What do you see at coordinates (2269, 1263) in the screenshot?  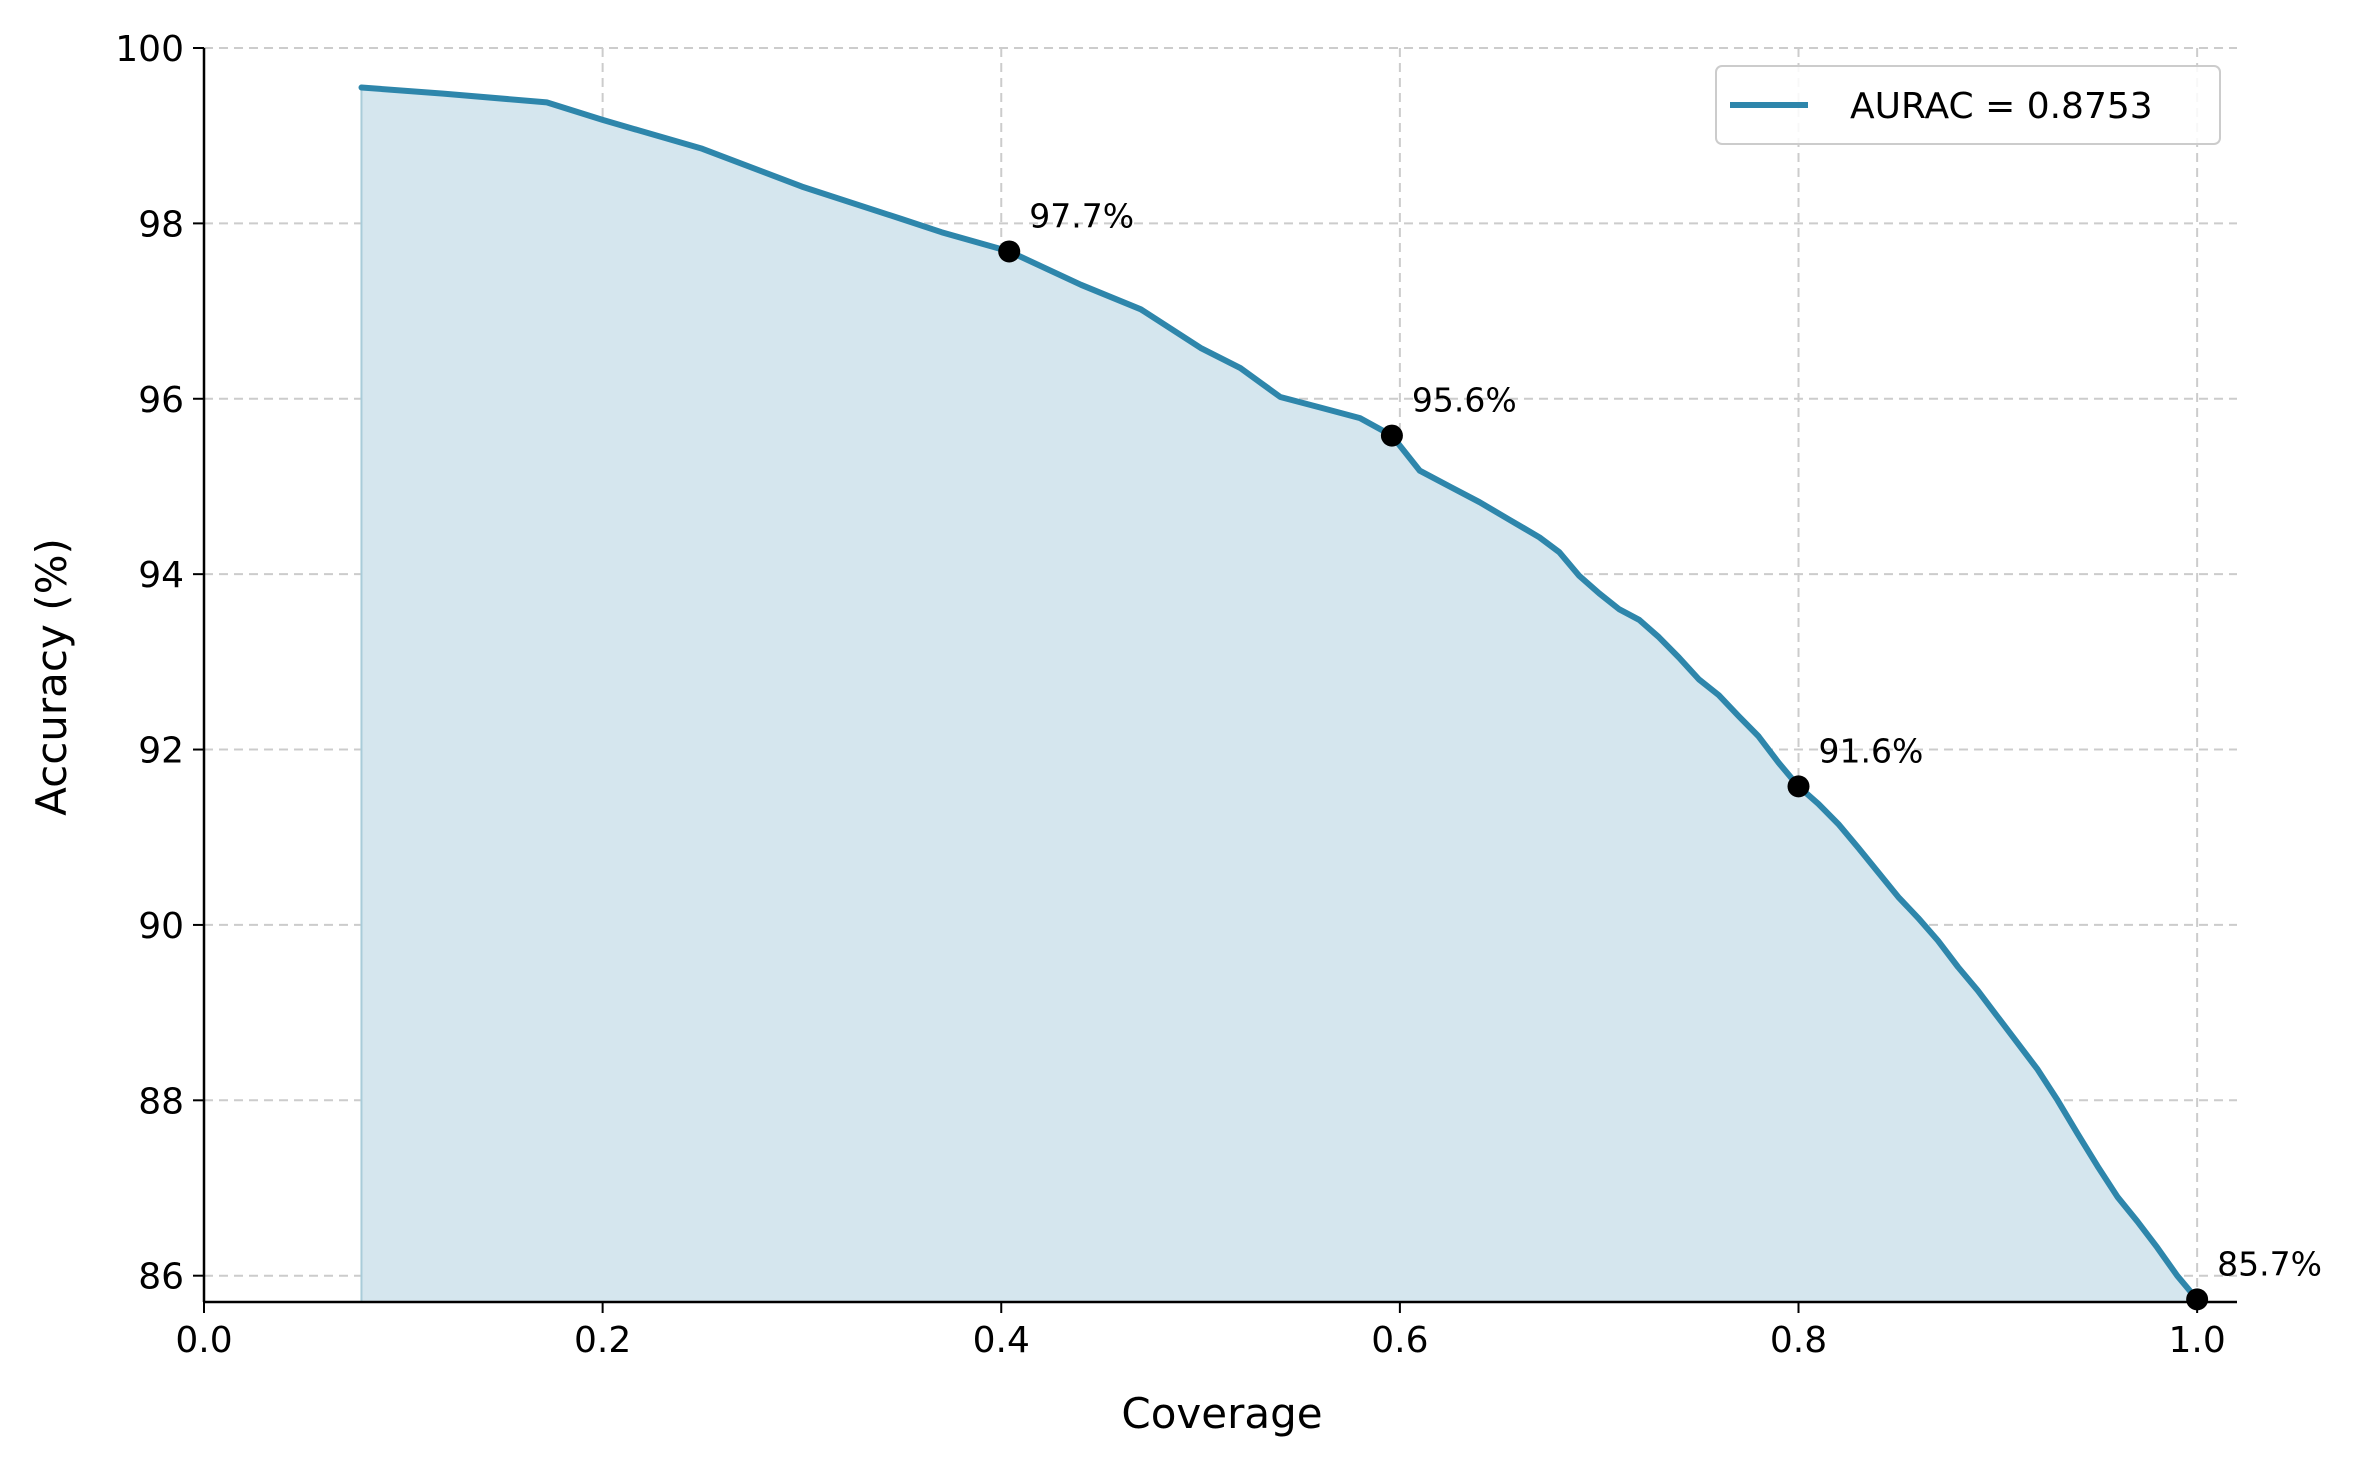 I see `point-label: 85.7%` at bounding box center [2269, 1263].